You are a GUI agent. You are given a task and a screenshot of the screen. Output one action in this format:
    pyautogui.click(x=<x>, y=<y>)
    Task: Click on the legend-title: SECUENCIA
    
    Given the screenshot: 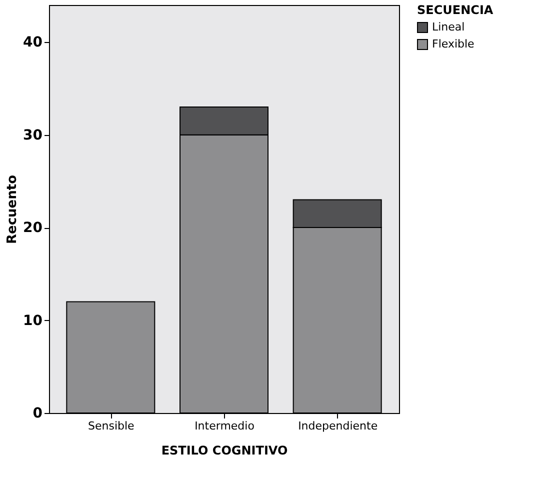 What is the action you would take?
    pyautogui.click(x=455, y=10)
    